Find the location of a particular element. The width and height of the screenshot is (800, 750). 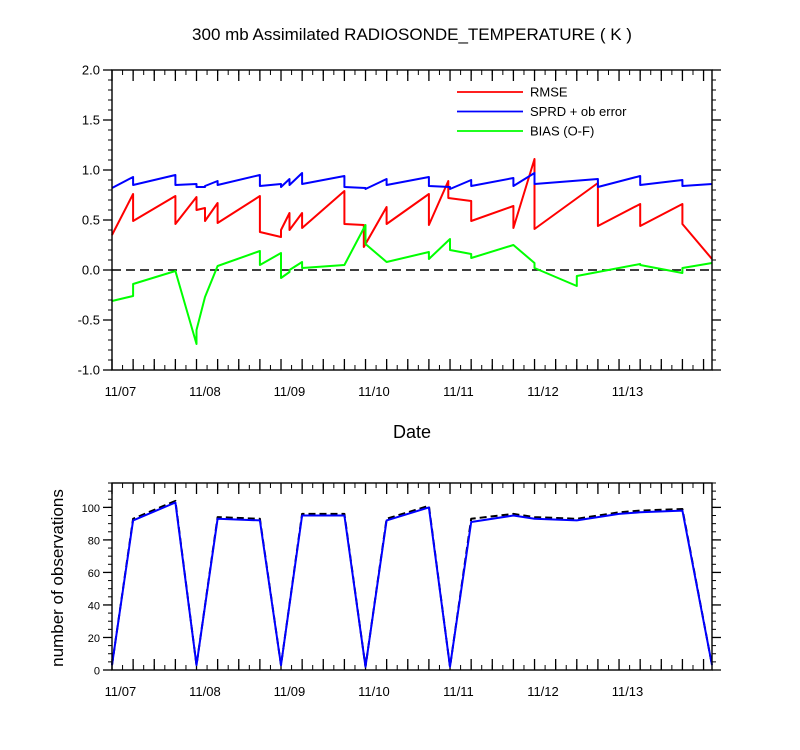

y-tick-label: 80 is located at coordinates (94, 541).